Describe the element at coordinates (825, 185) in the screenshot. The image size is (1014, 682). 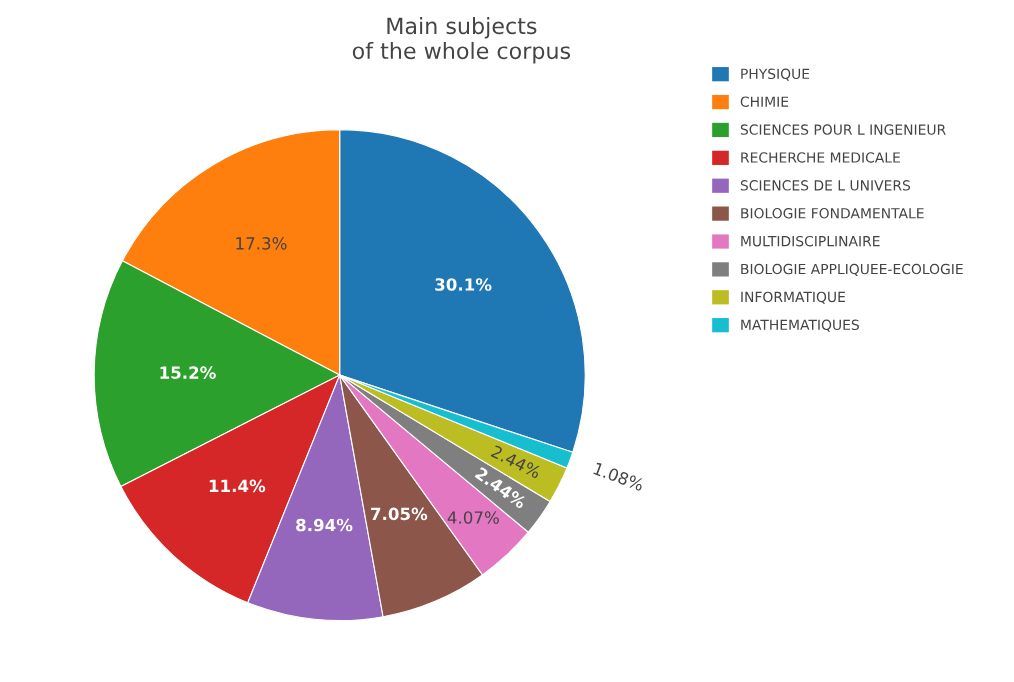
I see `legend-label: SCIENCES DE L UNIVERS` at that location.